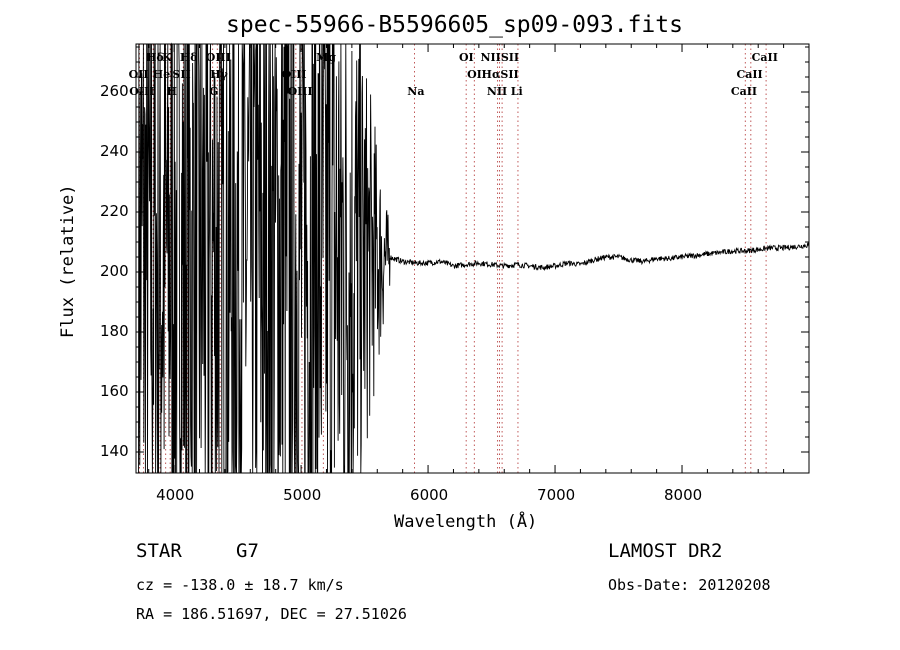  I want to click on survey-name: LAMOST DR2, so click(665, 551).